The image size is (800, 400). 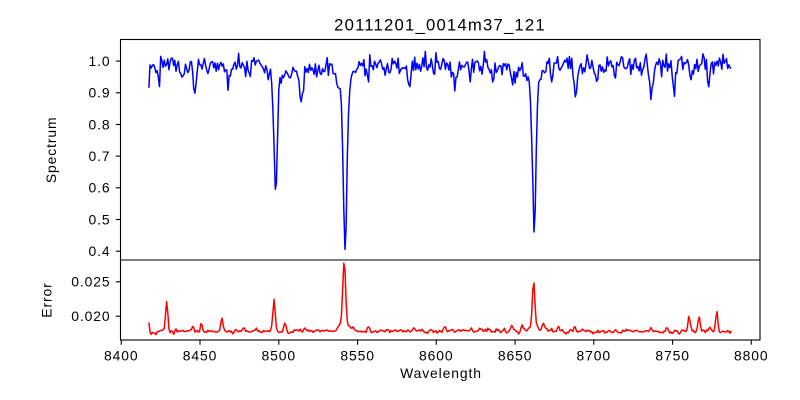 I want to click on svg-text: 8700, so click(x=594, y=355).